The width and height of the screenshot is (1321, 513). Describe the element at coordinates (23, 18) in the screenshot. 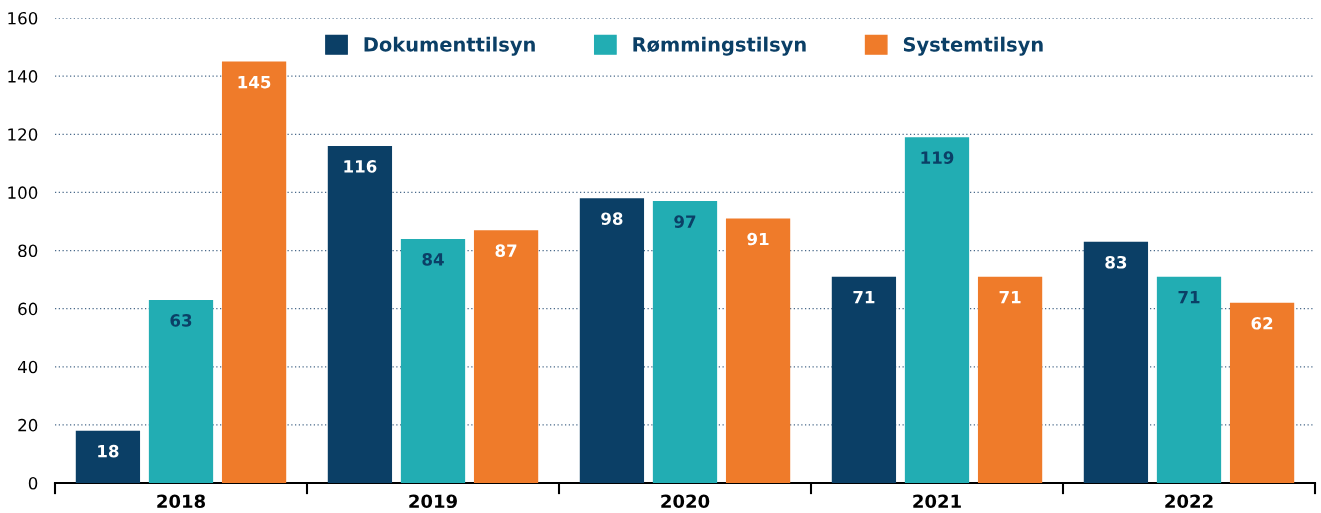

I see `y-tick-label: 160` at that location.